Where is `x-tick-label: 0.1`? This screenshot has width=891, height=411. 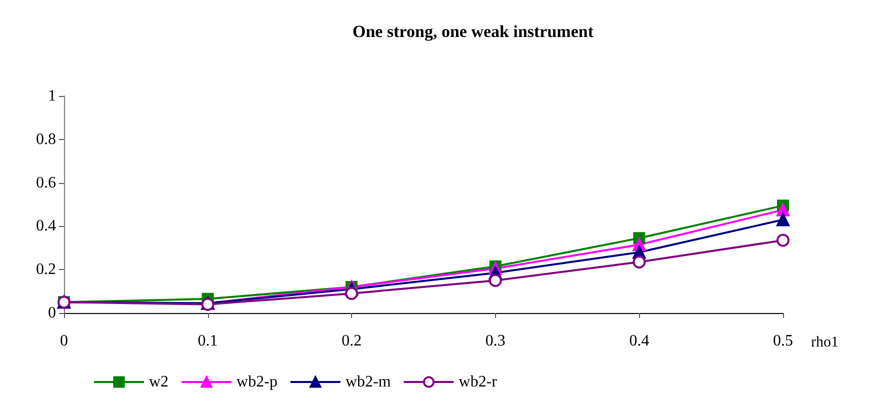 x-tick-label: 0.1 is located at coordinates (208, 341).